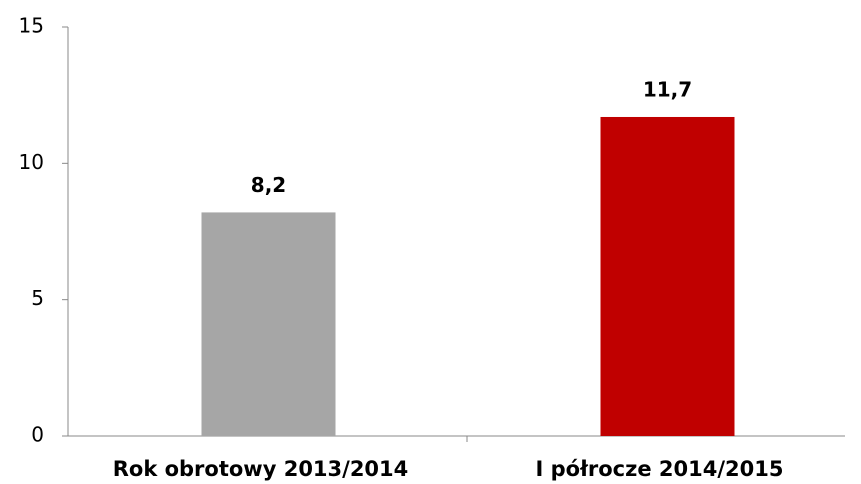 The image size is (861, 484). What do you see at coordinates (667, 89) in the screenshot?
I see `value-label: 11,7` at bounding box center [667, 89].